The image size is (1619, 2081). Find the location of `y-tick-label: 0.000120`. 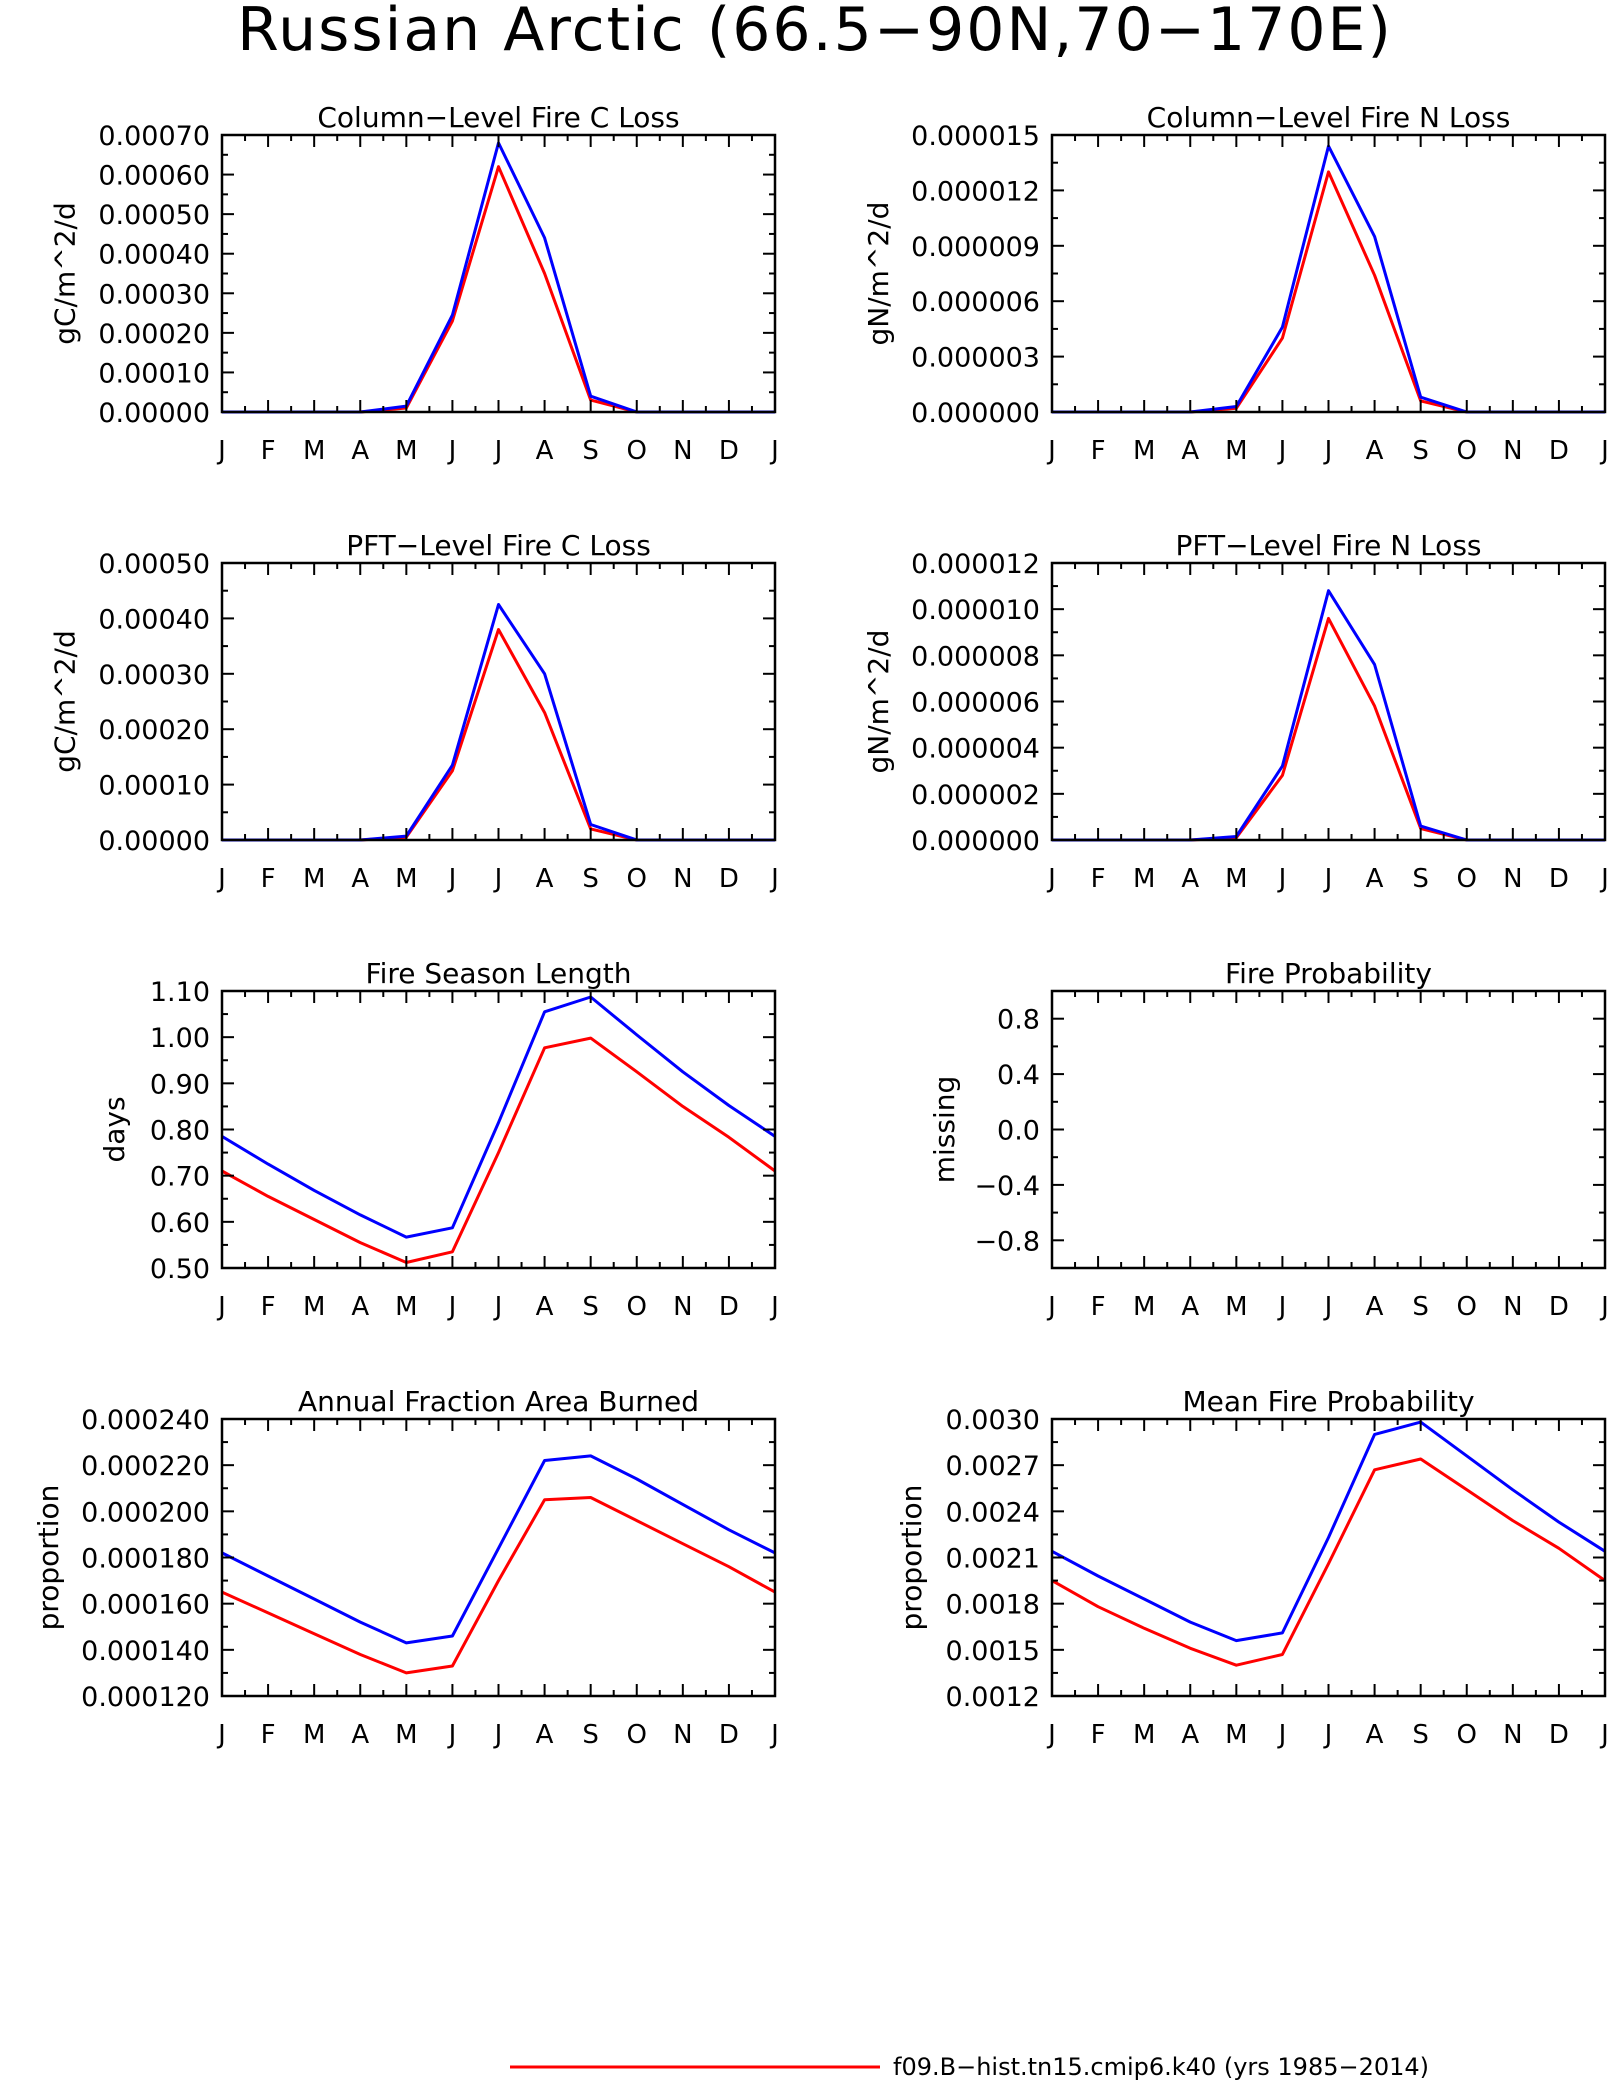

y-tick-label: 0.000120 is located at coordinates (145, 1697).